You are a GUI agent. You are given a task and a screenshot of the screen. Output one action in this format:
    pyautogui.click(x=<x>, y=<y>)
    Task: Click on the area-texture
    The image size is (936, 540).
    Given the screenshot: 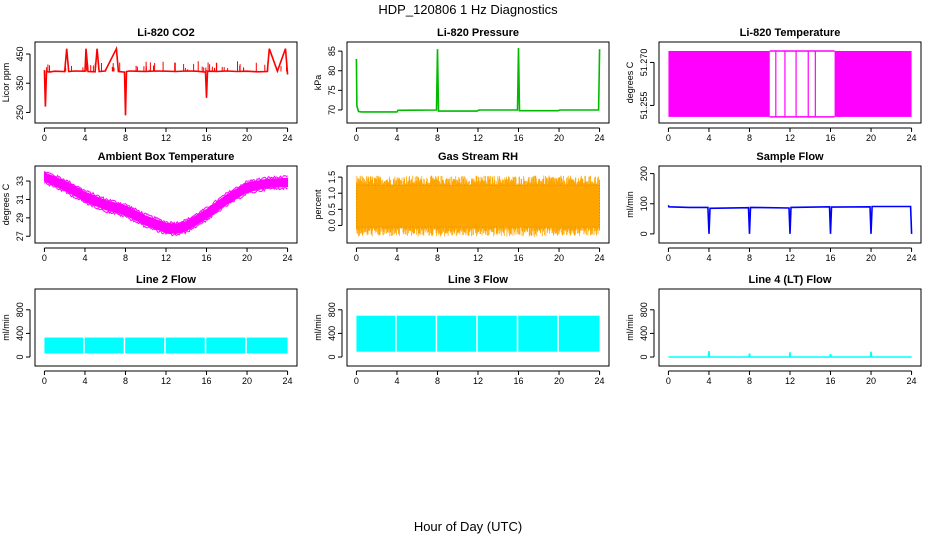 What is the action you would take?
    pyautogui.click(x=478, y=206)
    